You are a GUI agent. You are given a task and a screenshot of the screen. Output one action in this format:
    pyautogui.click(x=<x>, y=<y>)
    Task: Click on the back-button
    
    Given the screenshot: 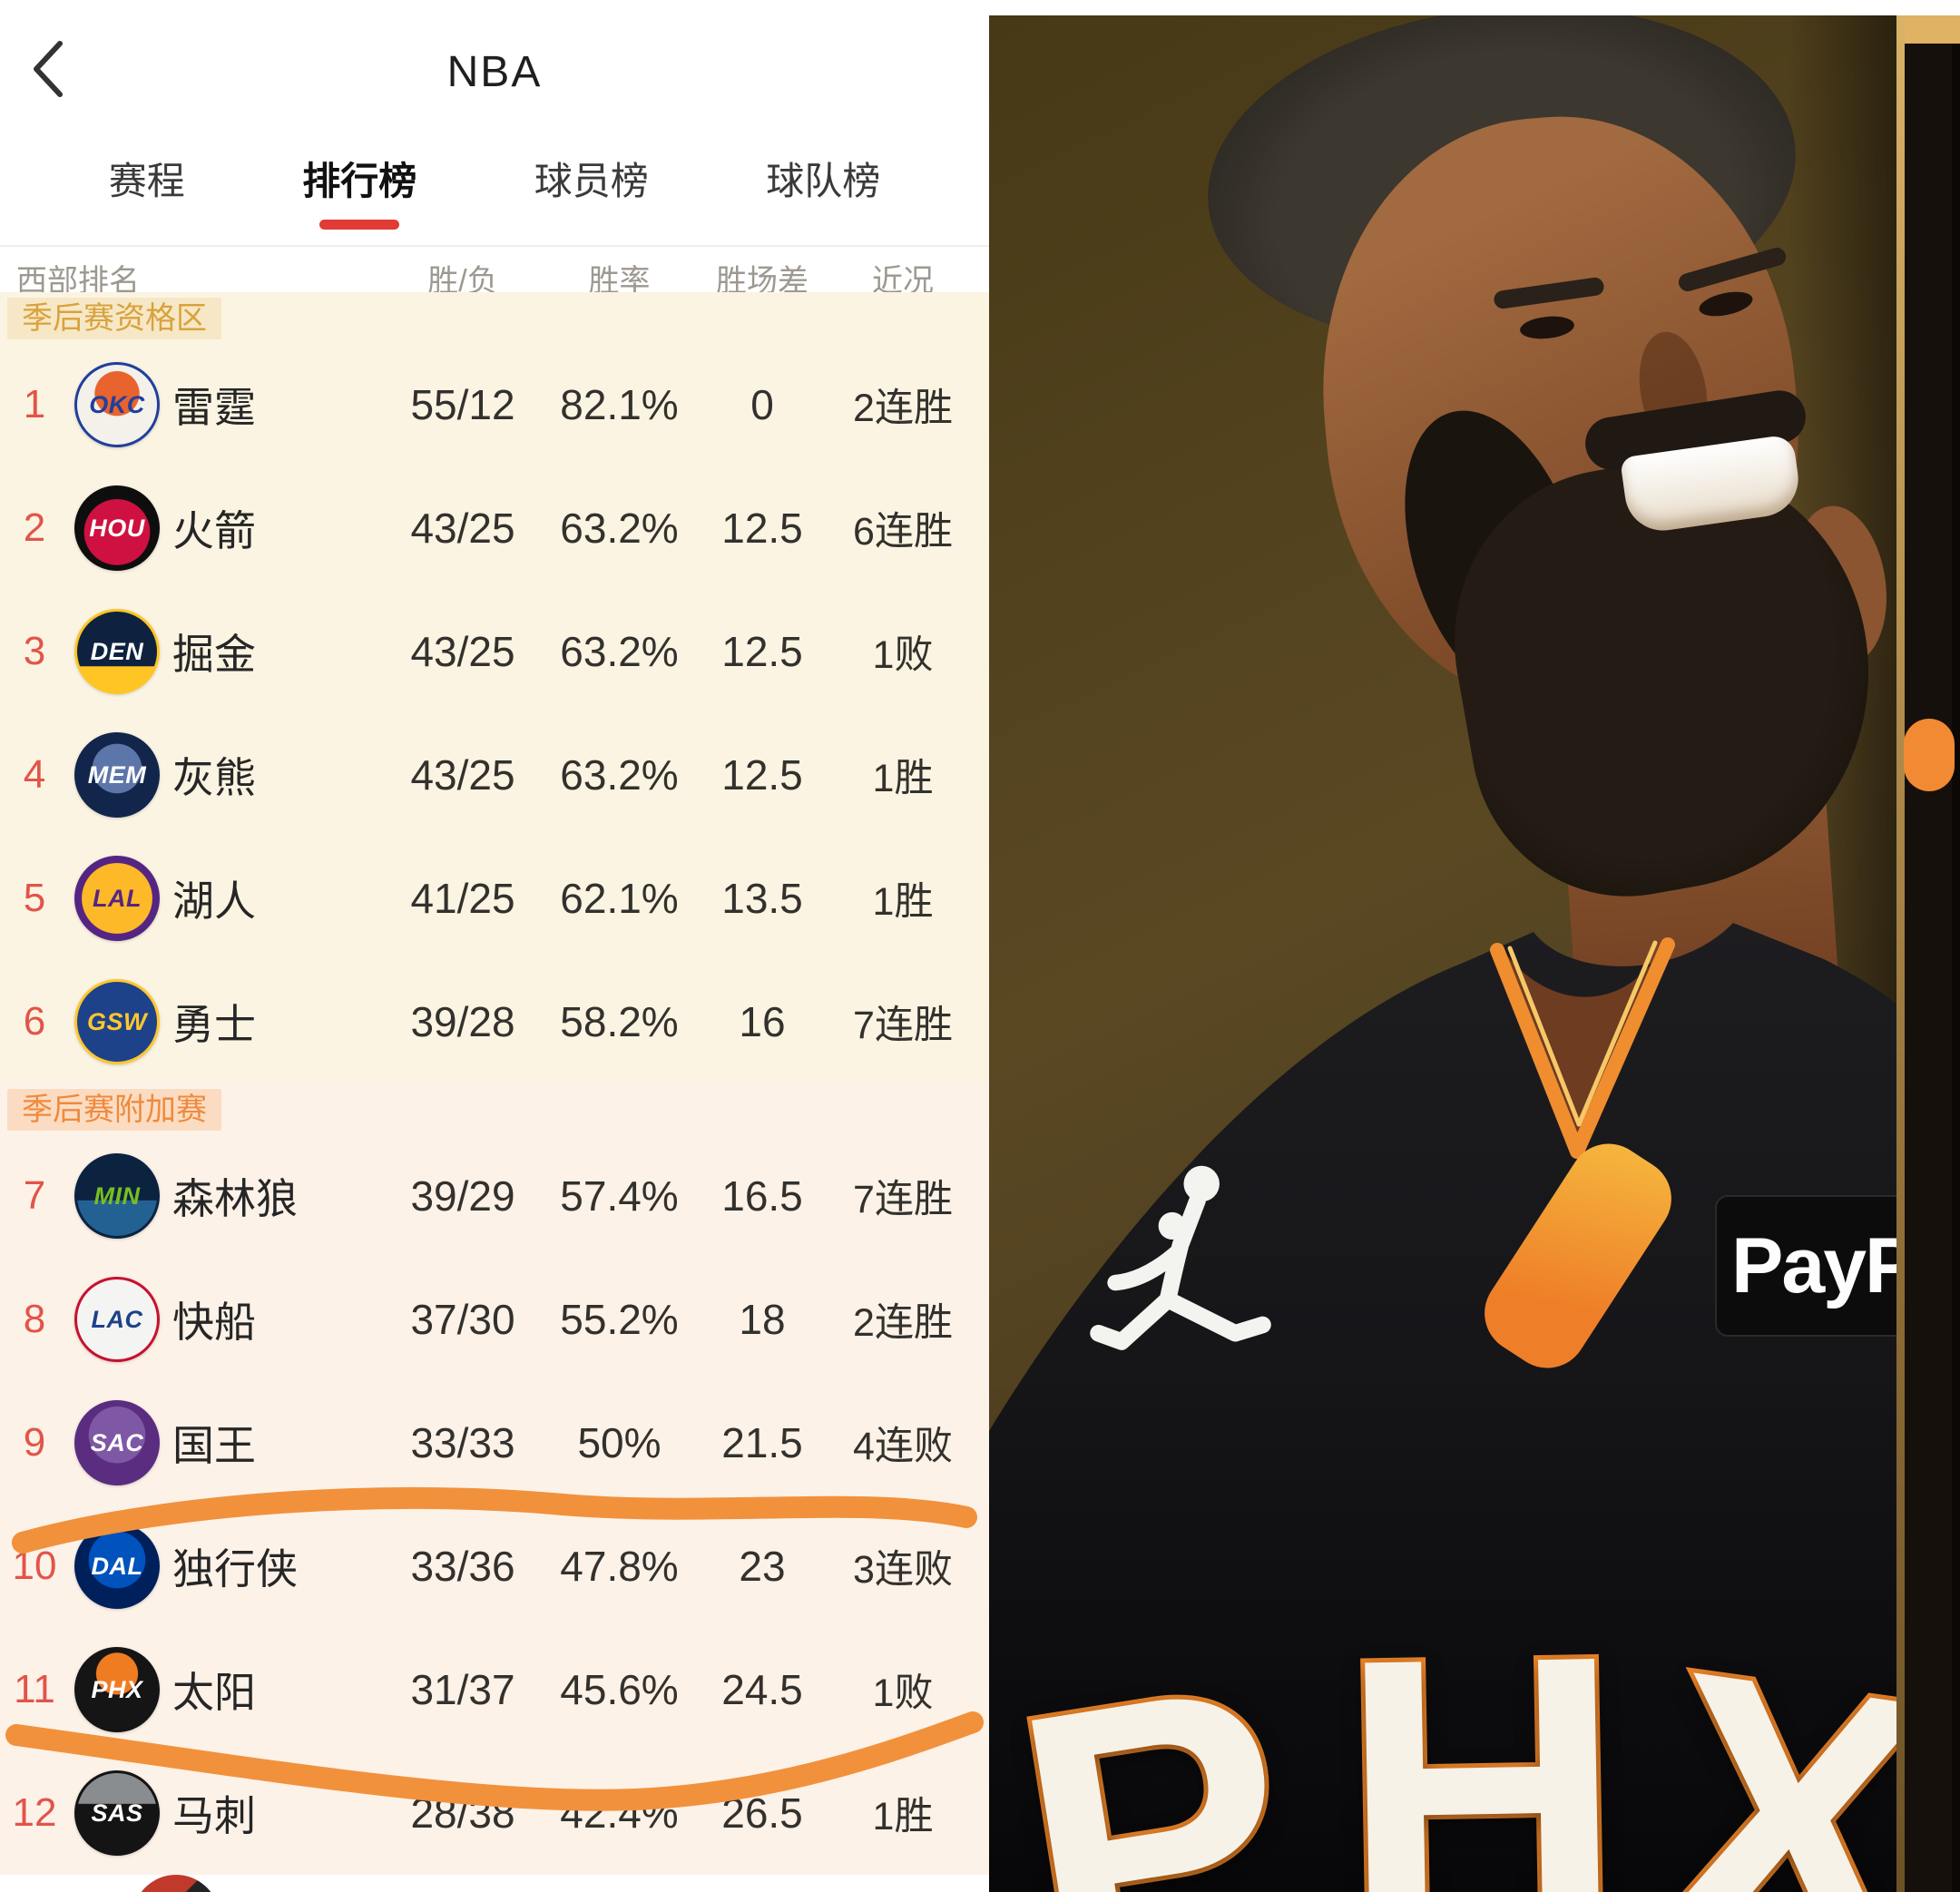 What is the action you would take?
    pyautogui.click(x=49, y=69)
    